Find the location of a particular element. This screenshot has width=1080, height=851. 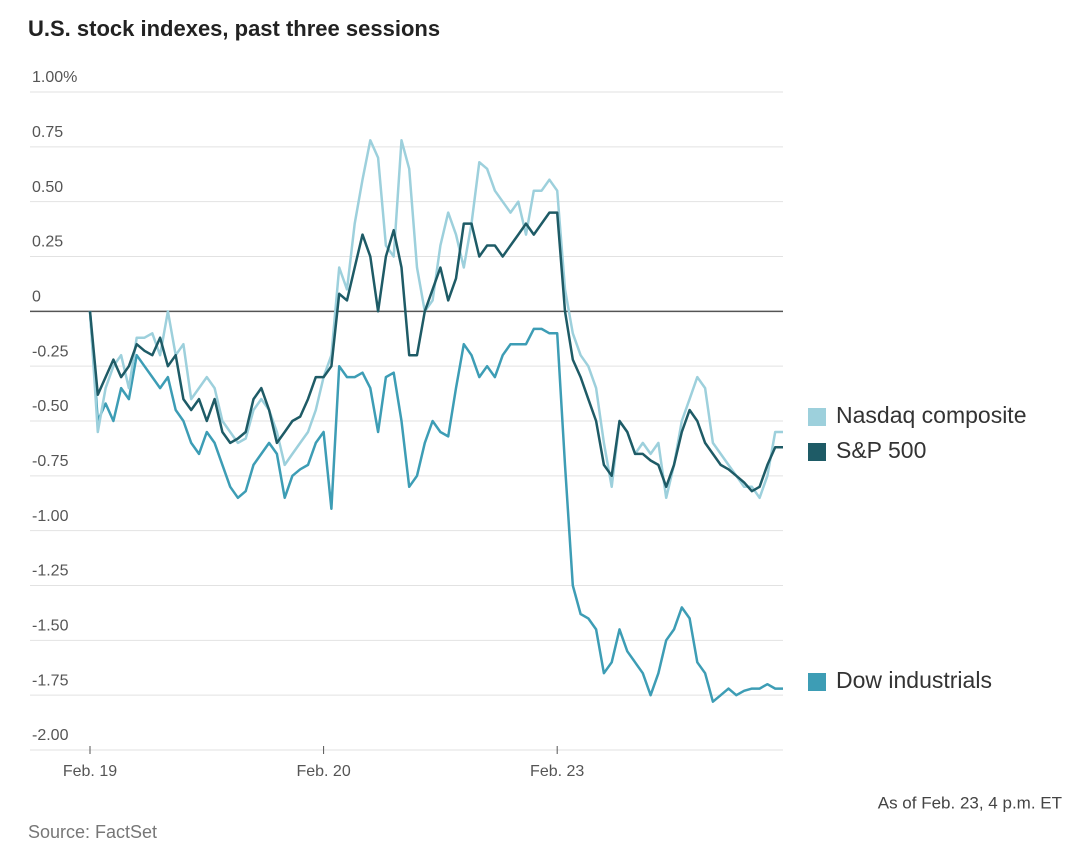

y-tick-label: -1.75 is located at coordinates (50, 680).